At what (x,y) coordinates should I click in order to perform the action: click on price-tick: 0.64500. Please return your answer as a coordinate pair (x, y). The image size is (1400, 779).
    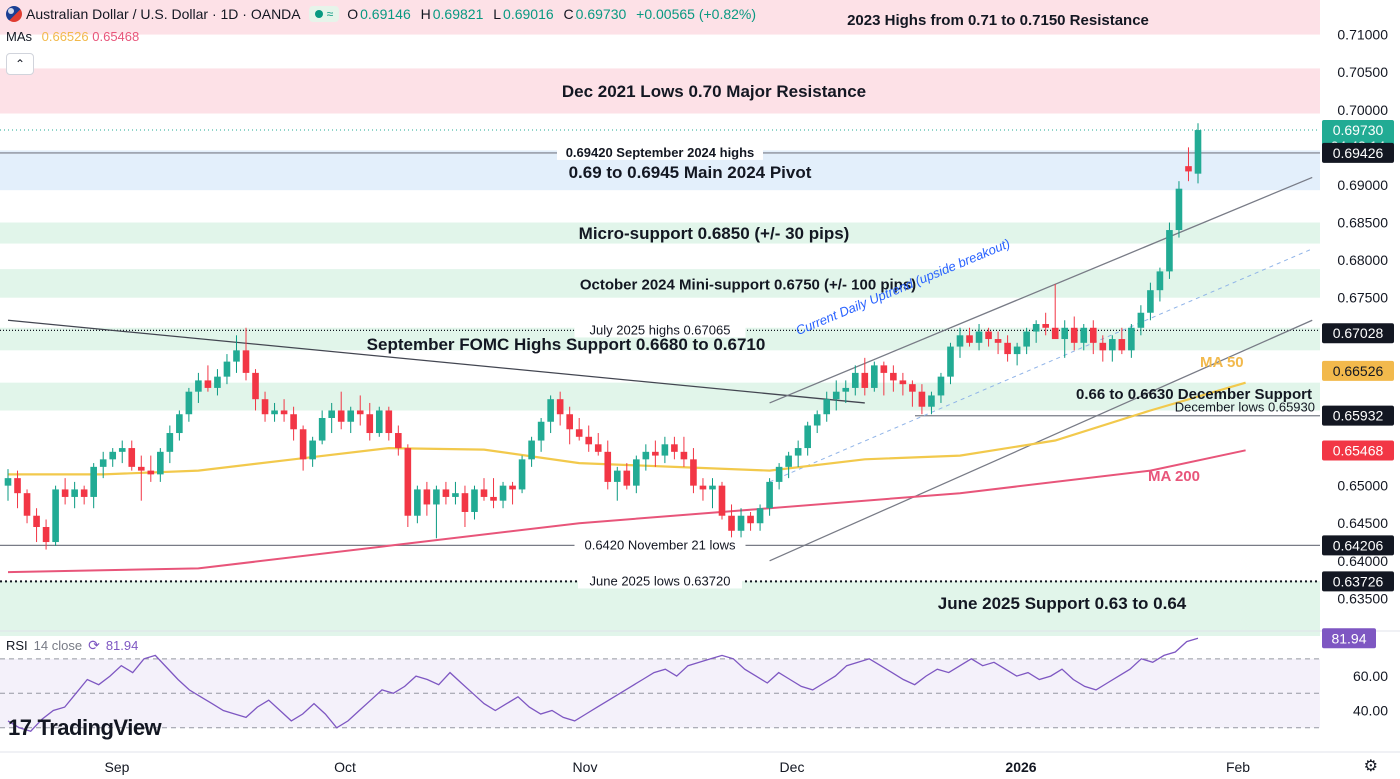
    Looking at the image, I should click on (1362, 523).